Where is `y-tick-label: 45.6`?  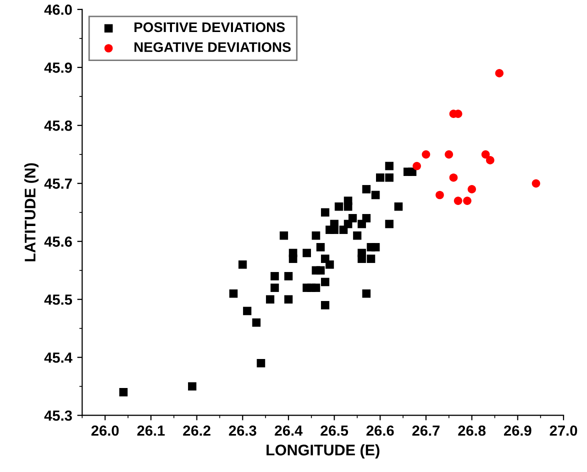
y-tick-label: 45.6 is located at coordinates (58, 241).